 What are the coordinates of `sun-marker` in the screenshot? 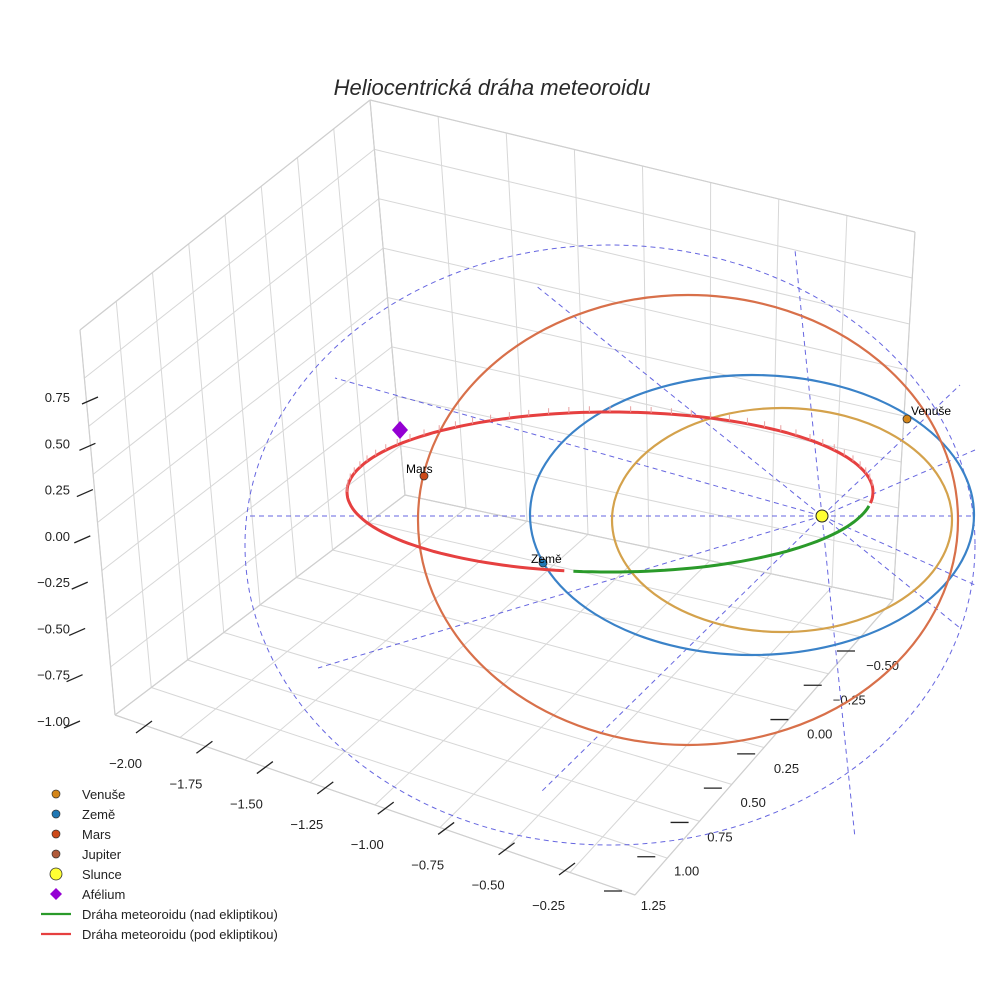 It's located at (822, 516).